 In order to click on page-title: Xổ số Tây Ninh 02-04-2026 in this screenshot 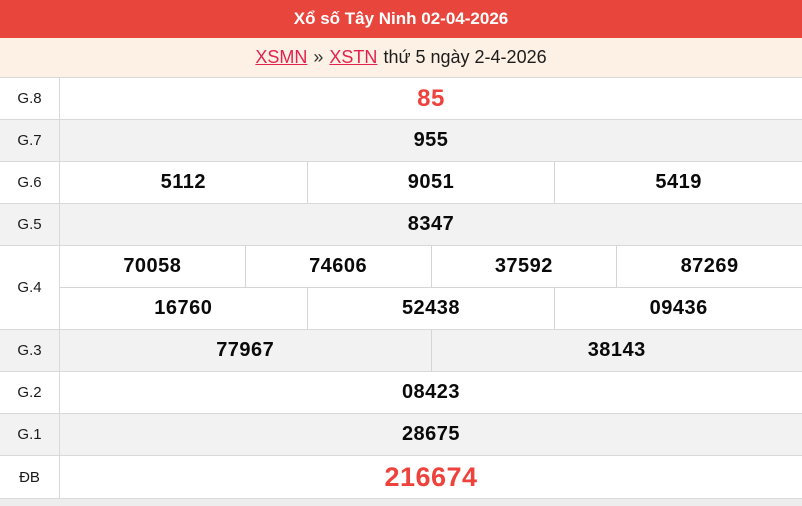, I will do `click(401, 18)`.